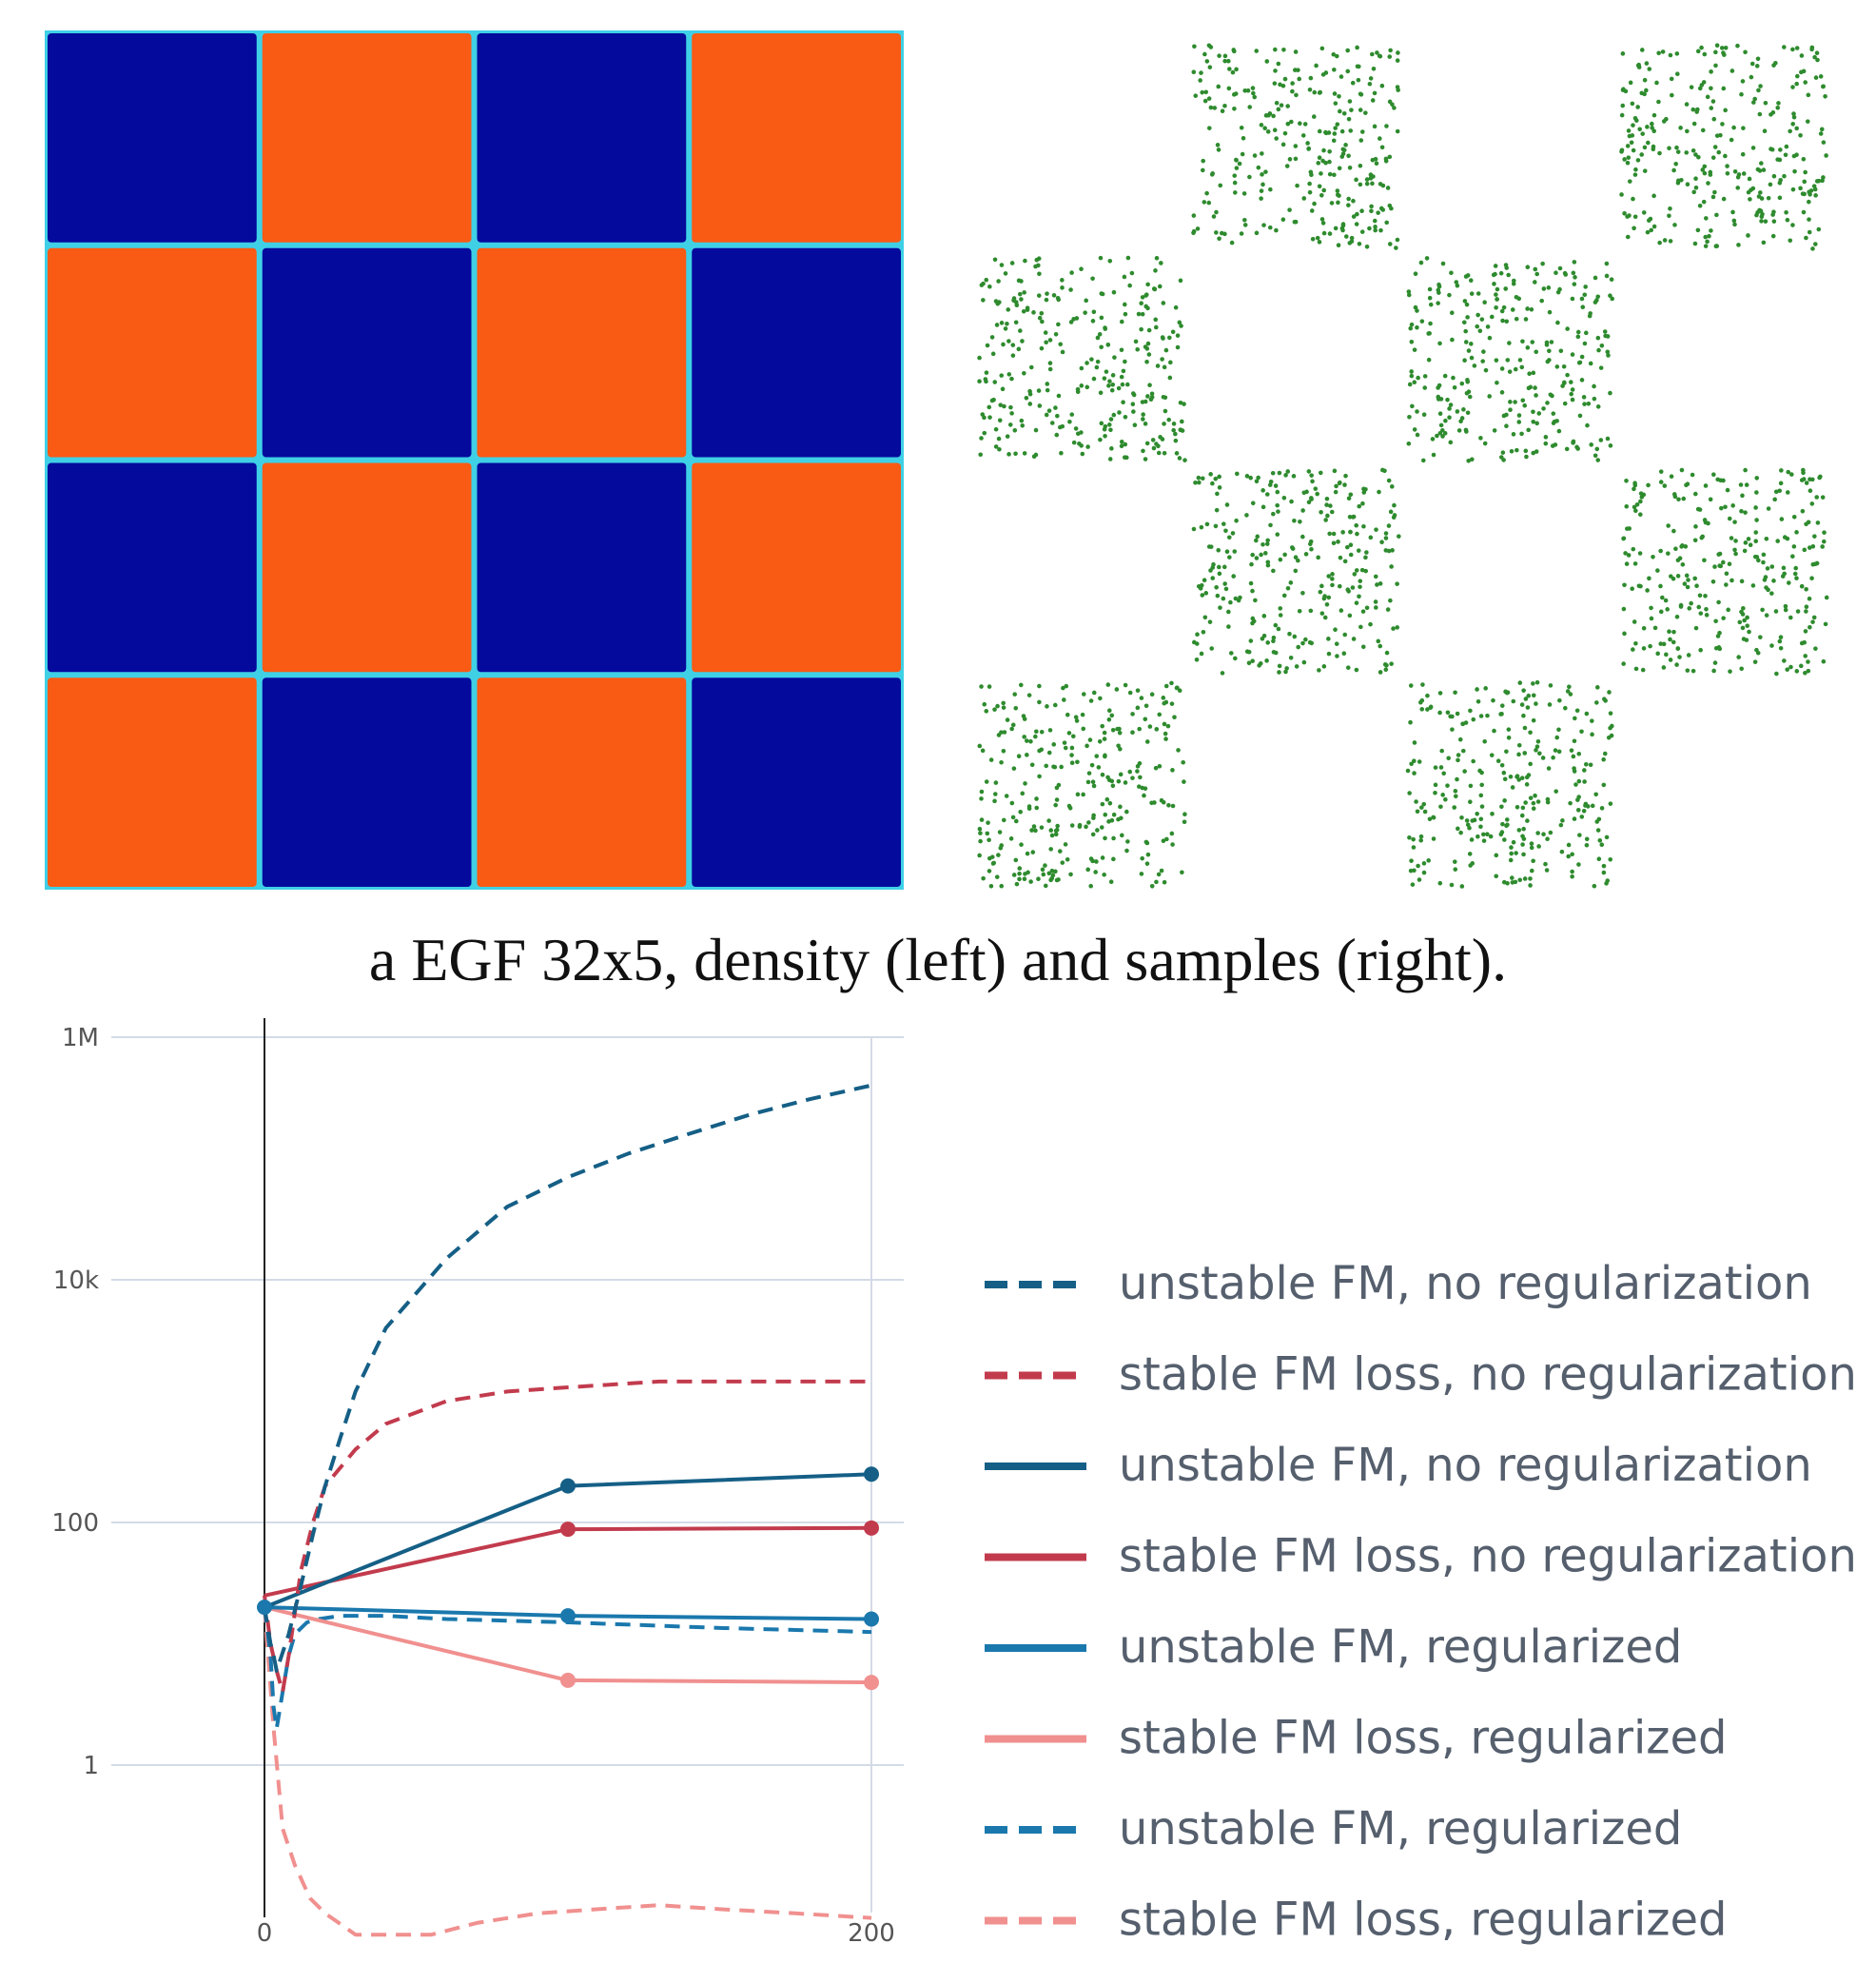 This screenshot has height=1983, width=1876. Describe the element at coordinates (567, 1772) in the screenshot. I see `series-line` at that location.